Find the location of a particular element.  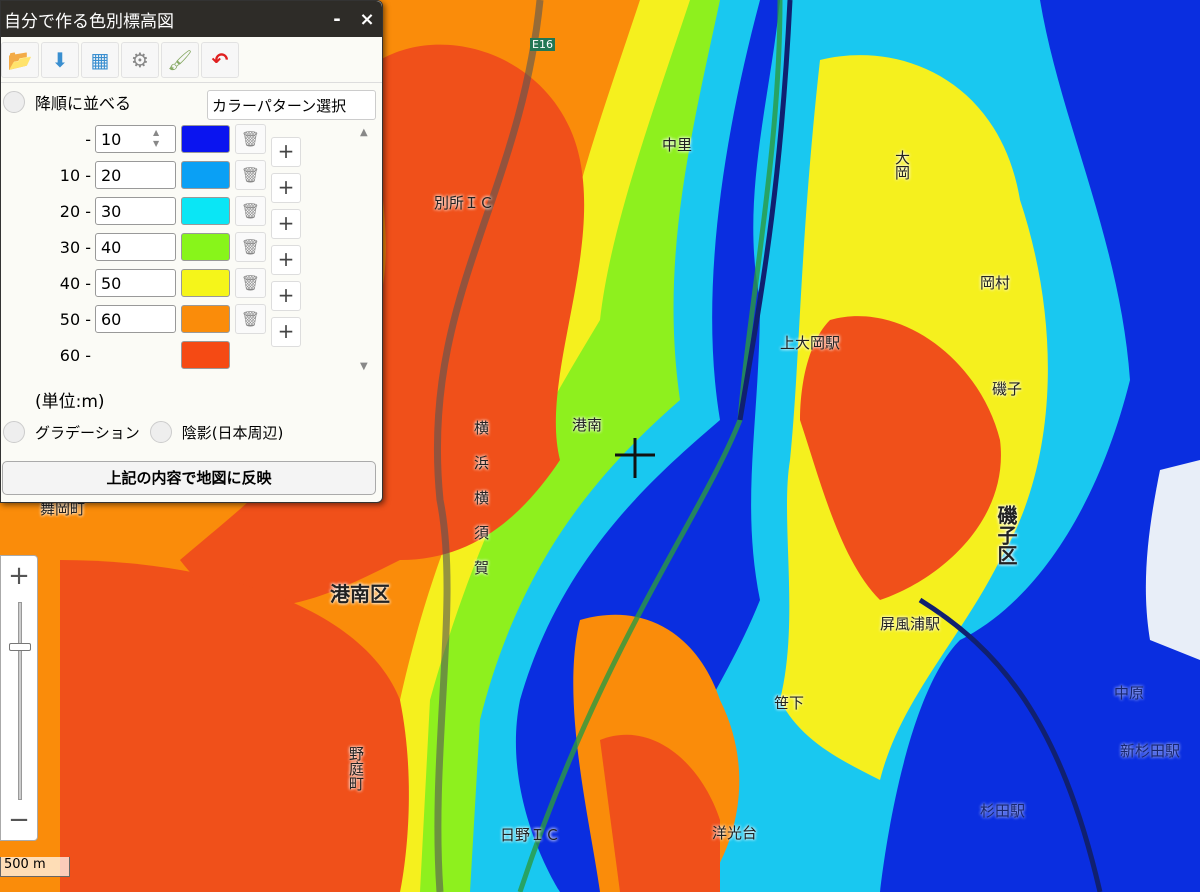

level-from: - is located at coordinates (88, 139).